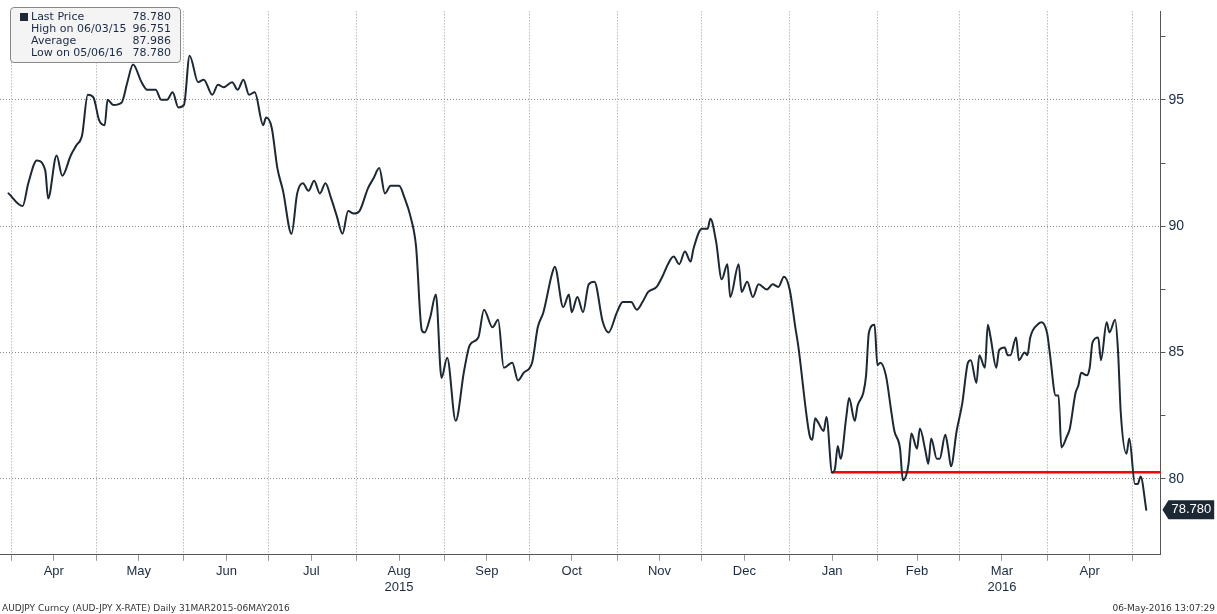 This screenshot has height=614, width=1217. I want to click on x-tick-label: Jun, so click(226, 571).